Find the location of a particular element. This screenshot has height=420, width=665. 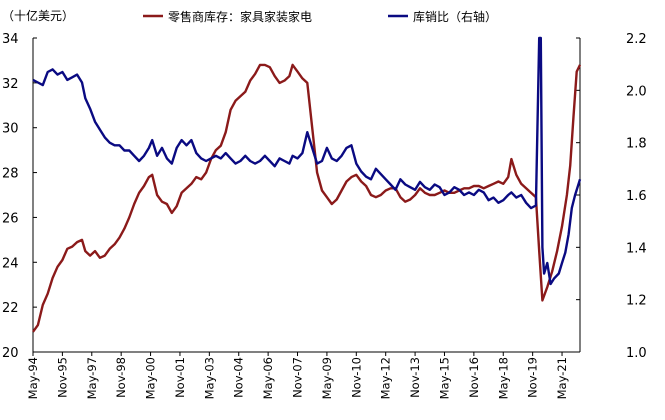

x-tick-label: May-06 is located at coordinates (268, 378).